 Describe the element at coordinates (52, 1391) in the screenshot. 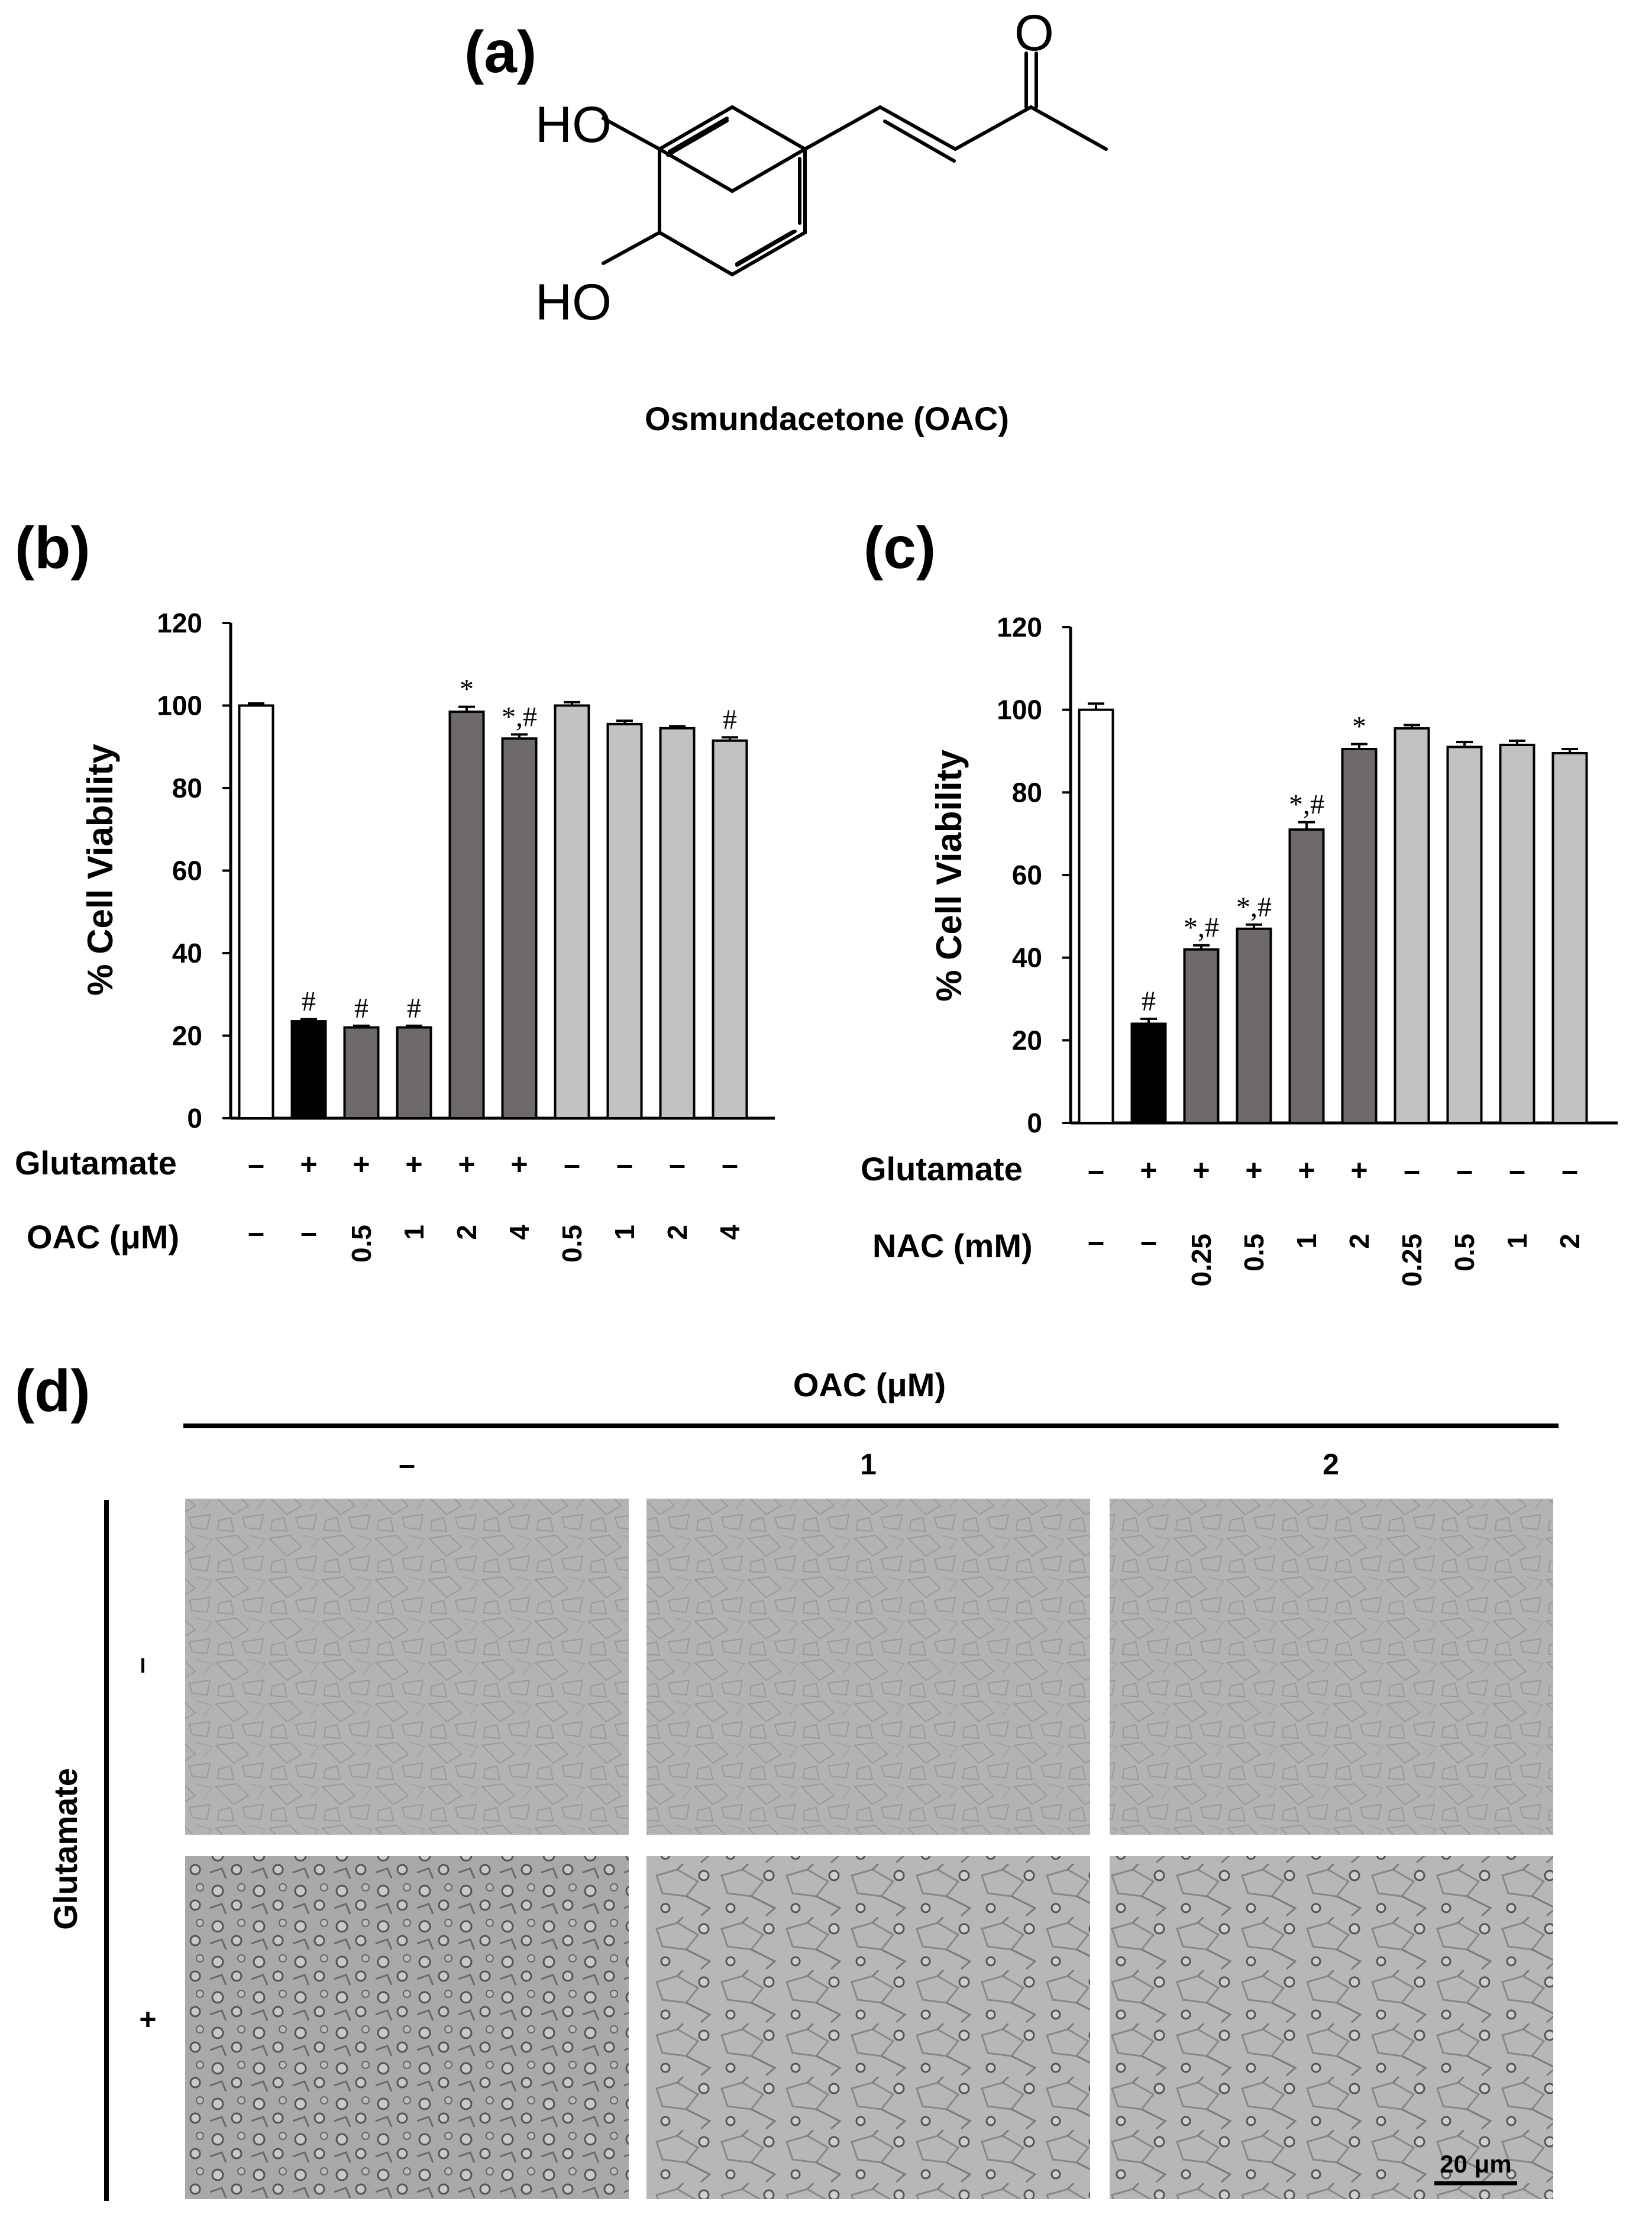

I see `panel-label-d: (d)` at that location.